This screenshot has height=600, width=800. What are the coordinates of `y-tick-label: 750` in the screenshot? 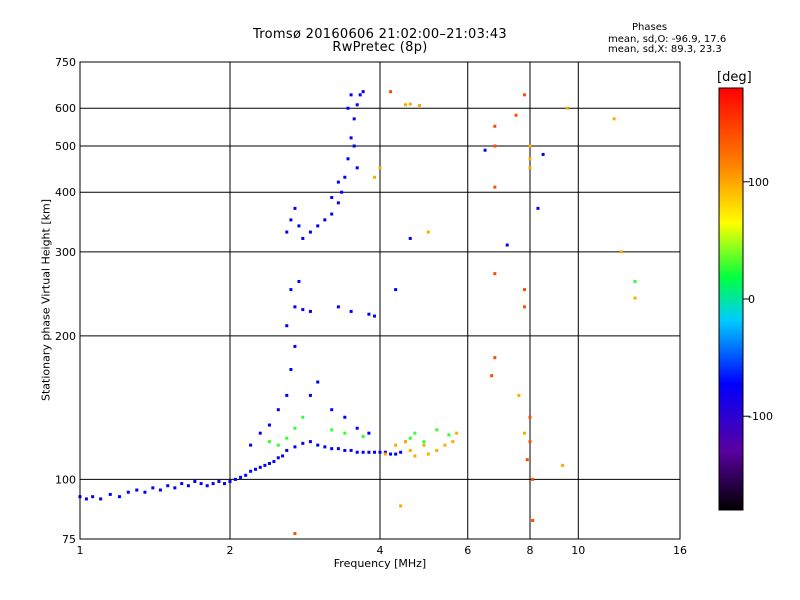 It's located at (65, 62).